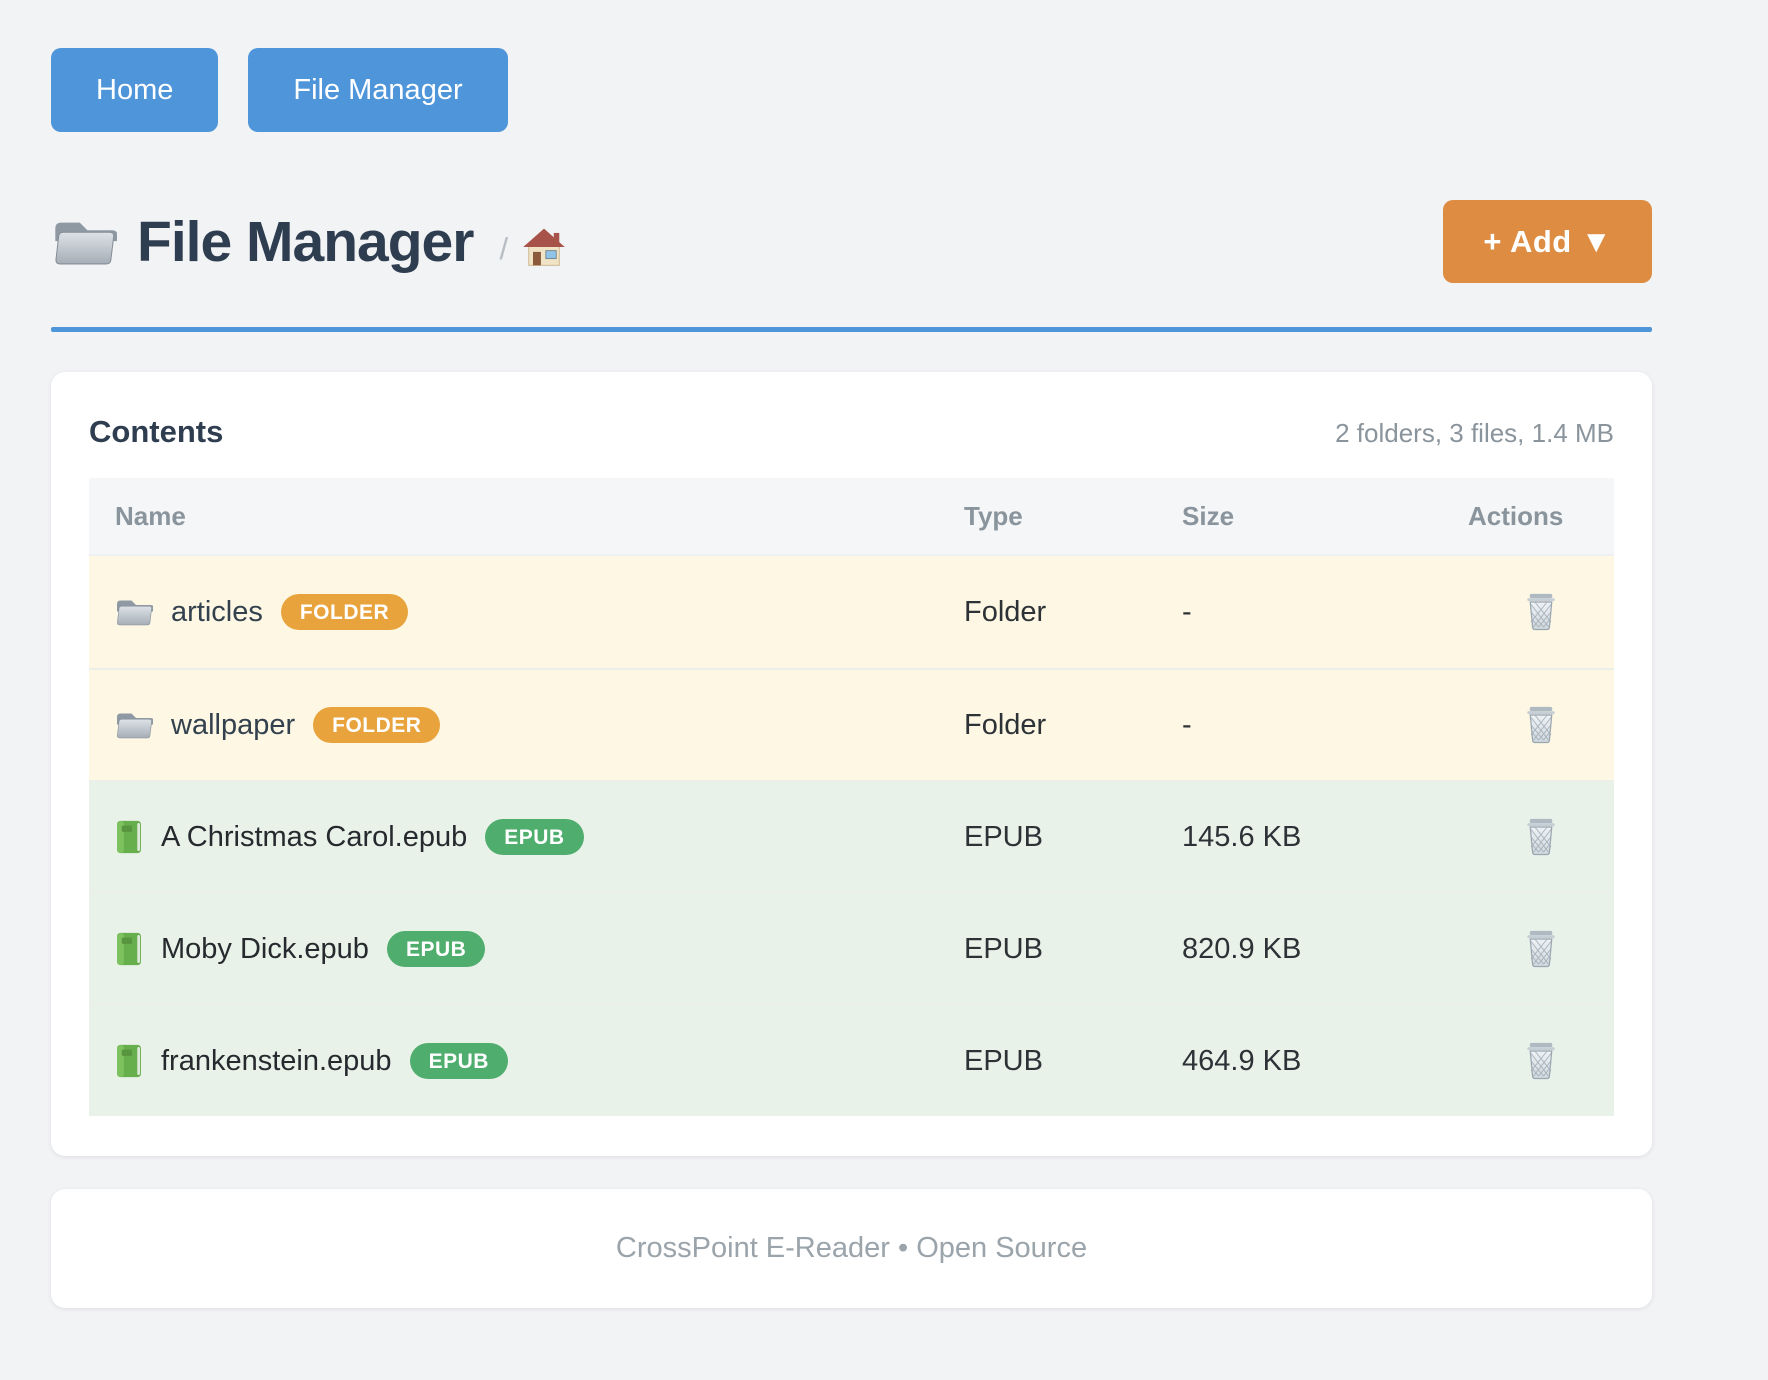  What do you see at coordinates (851, 517) in the screenshot?
I see `table-header-row: Name Type Size Actions` at bounding box center [851, 517].